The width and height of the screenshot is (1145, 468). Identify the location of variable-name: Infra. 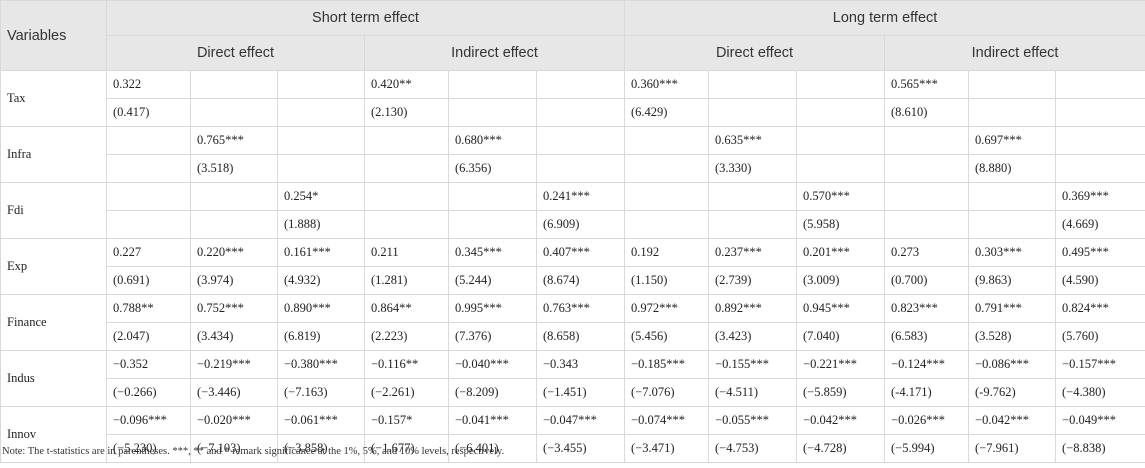
(53, 154).